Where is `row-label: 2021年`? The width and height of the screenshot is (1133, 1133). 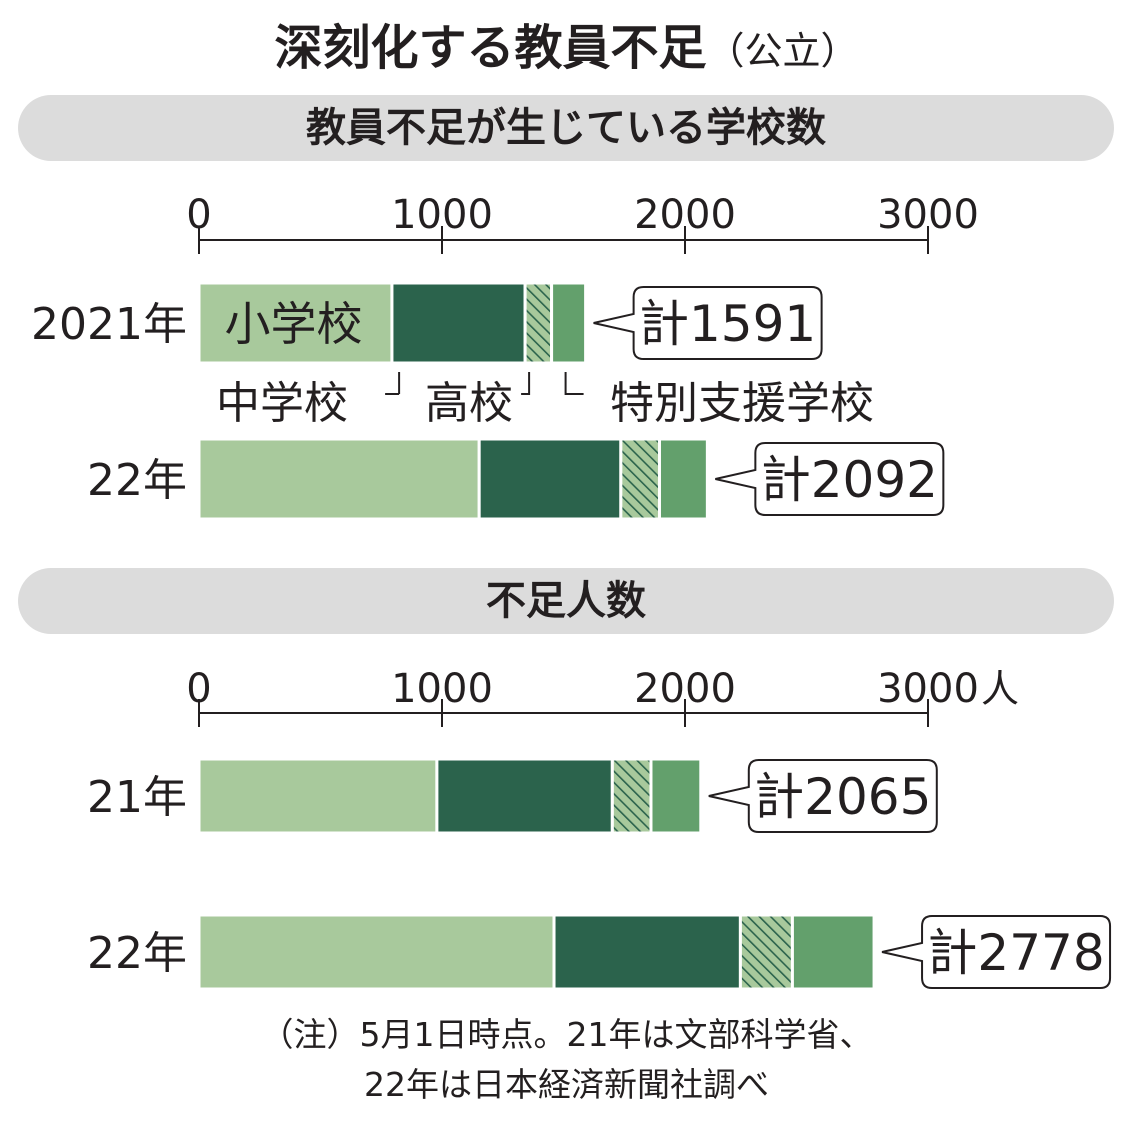
row-label: 2021年 is located at coordinates (109, 324).